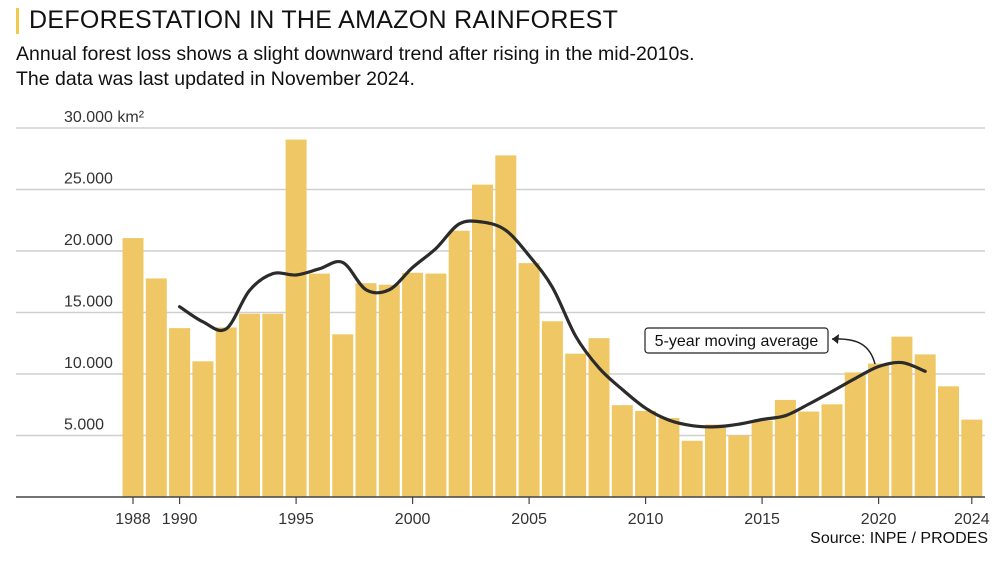 The height and width of the screenshot is (562, 1000). Describe the element at coordinates (413, 519) in the screenshot. I see `x-tick-label: 2000` at that location.